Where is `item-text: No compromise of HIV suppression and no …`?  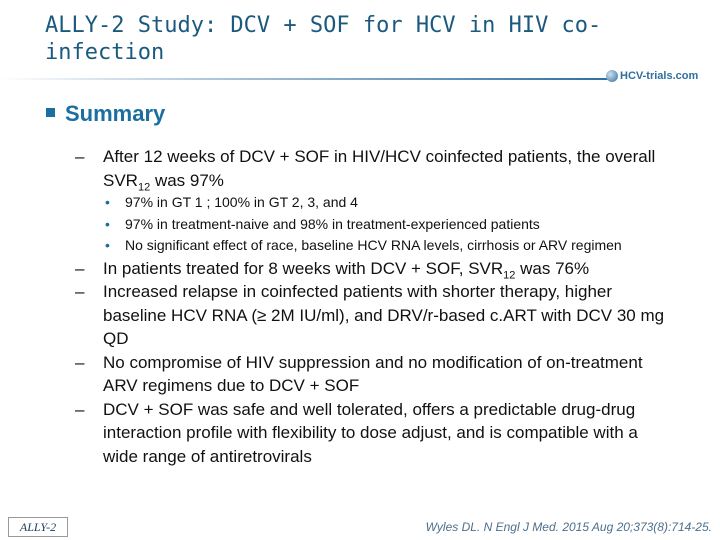
item-text: No compromise of HIV suppression and no … is located at coordinates (373, 374).